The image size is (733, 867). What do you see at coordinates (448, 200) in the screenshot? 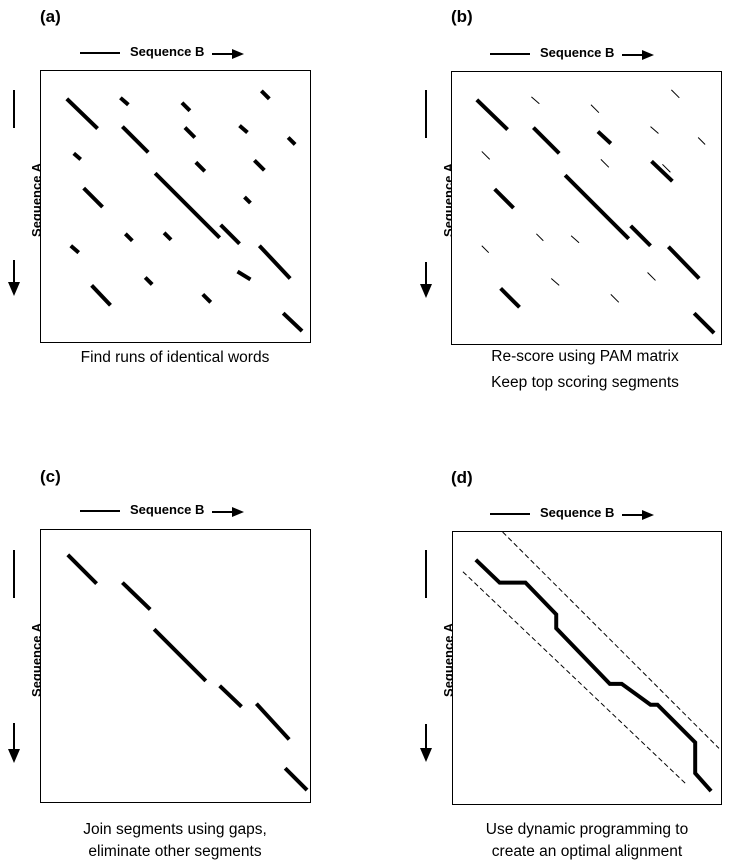
I see `panel-b-axis-a-label: Sequence A` at bounding box center [448, 200].